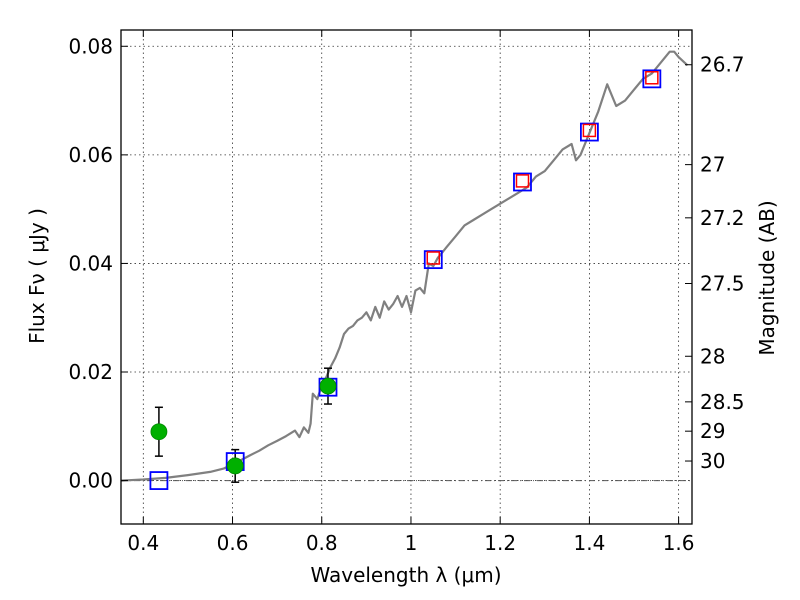  What do you see at coordinates (90, 155) in the screenshot?
I see `y-tick-label: 0.06` at bounding box center [90, 155].